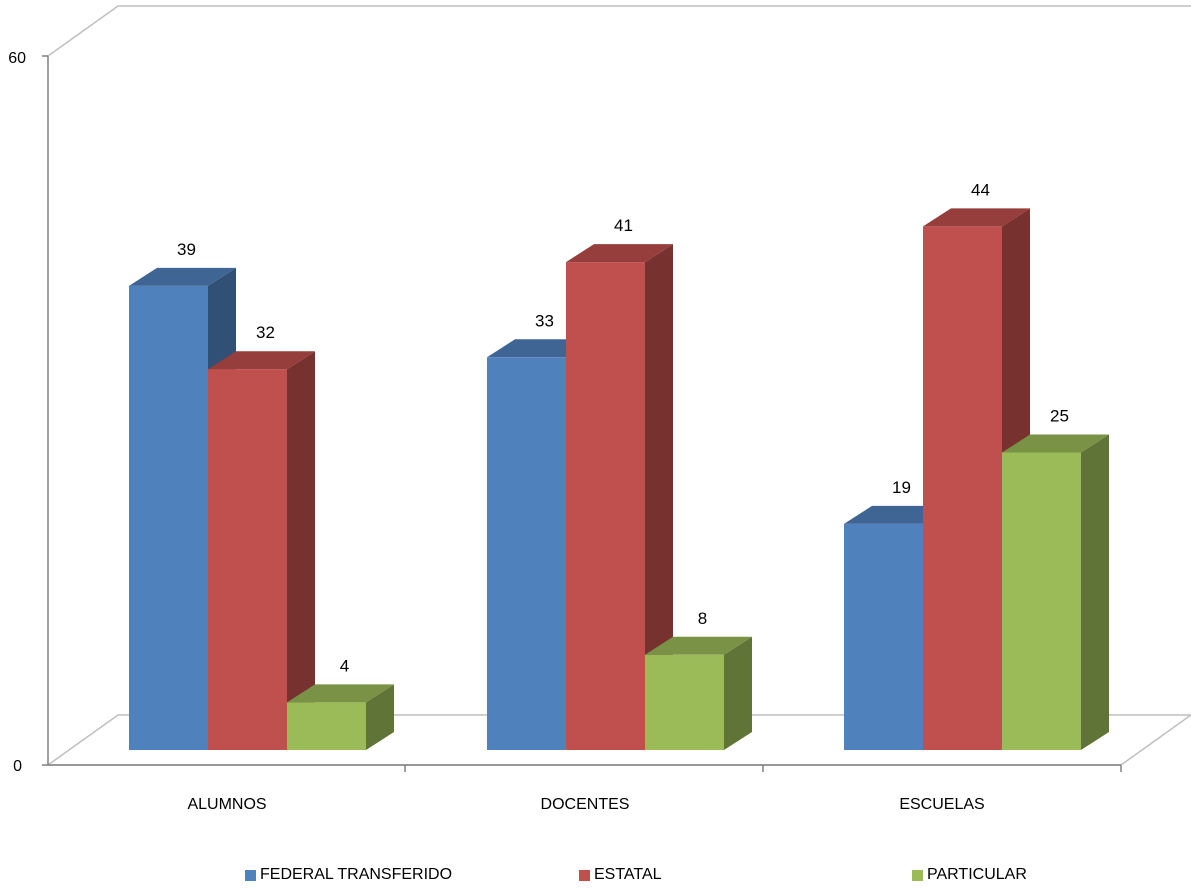 The height and width of the screenshot is (888, 1191). I want to click on legend-item: PARTICULAR, so click(969, 875).